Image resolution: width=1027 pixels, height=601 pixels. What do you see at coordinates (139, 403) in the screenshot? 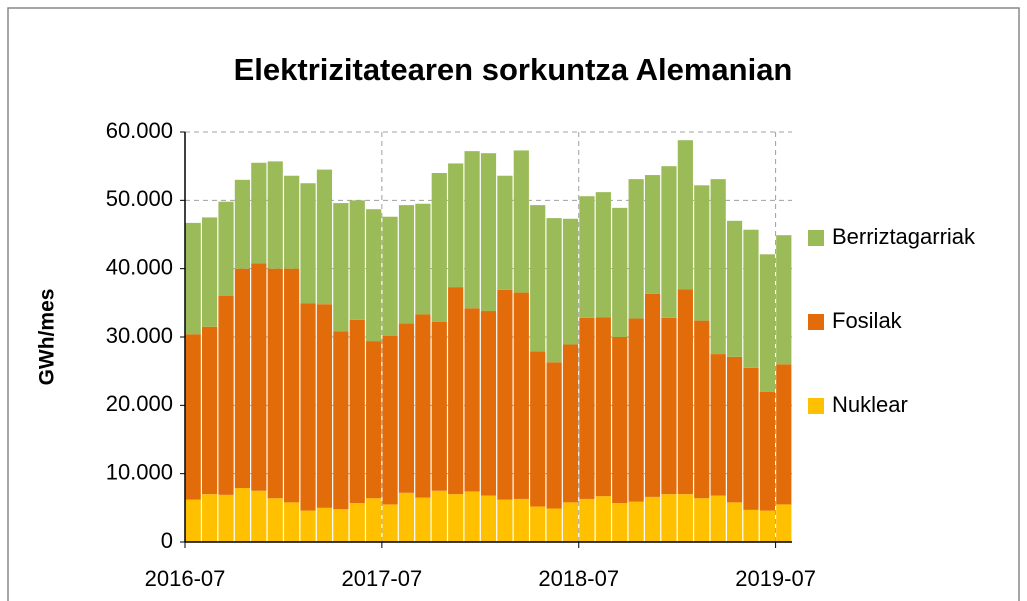
I see `y-tick-label: 20.000` at bounding box center [139, 403].